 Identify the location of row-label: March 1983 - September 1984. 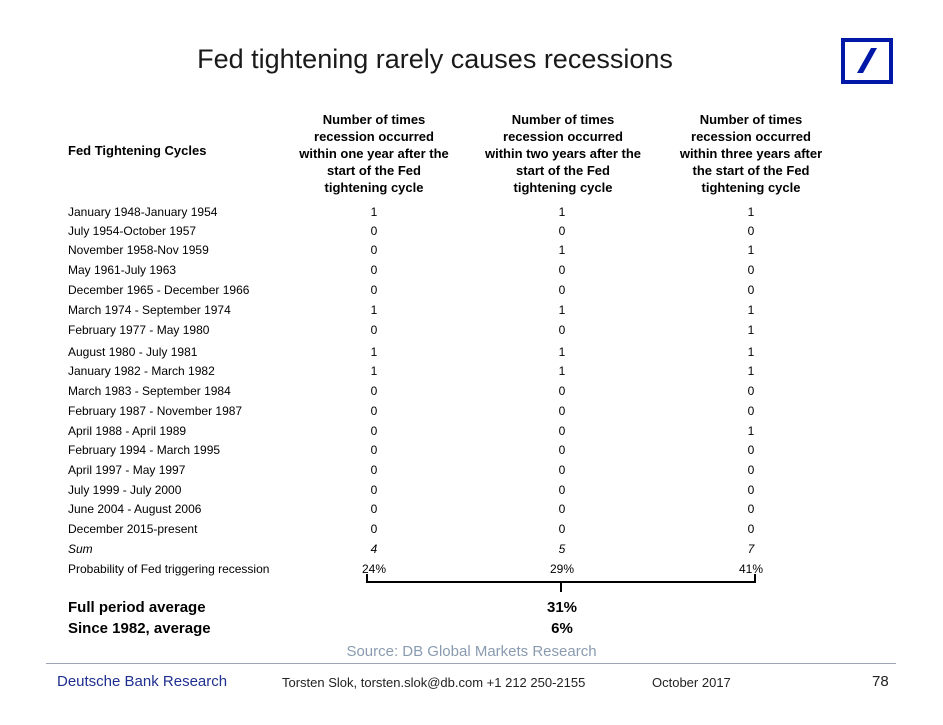
(149, 391).